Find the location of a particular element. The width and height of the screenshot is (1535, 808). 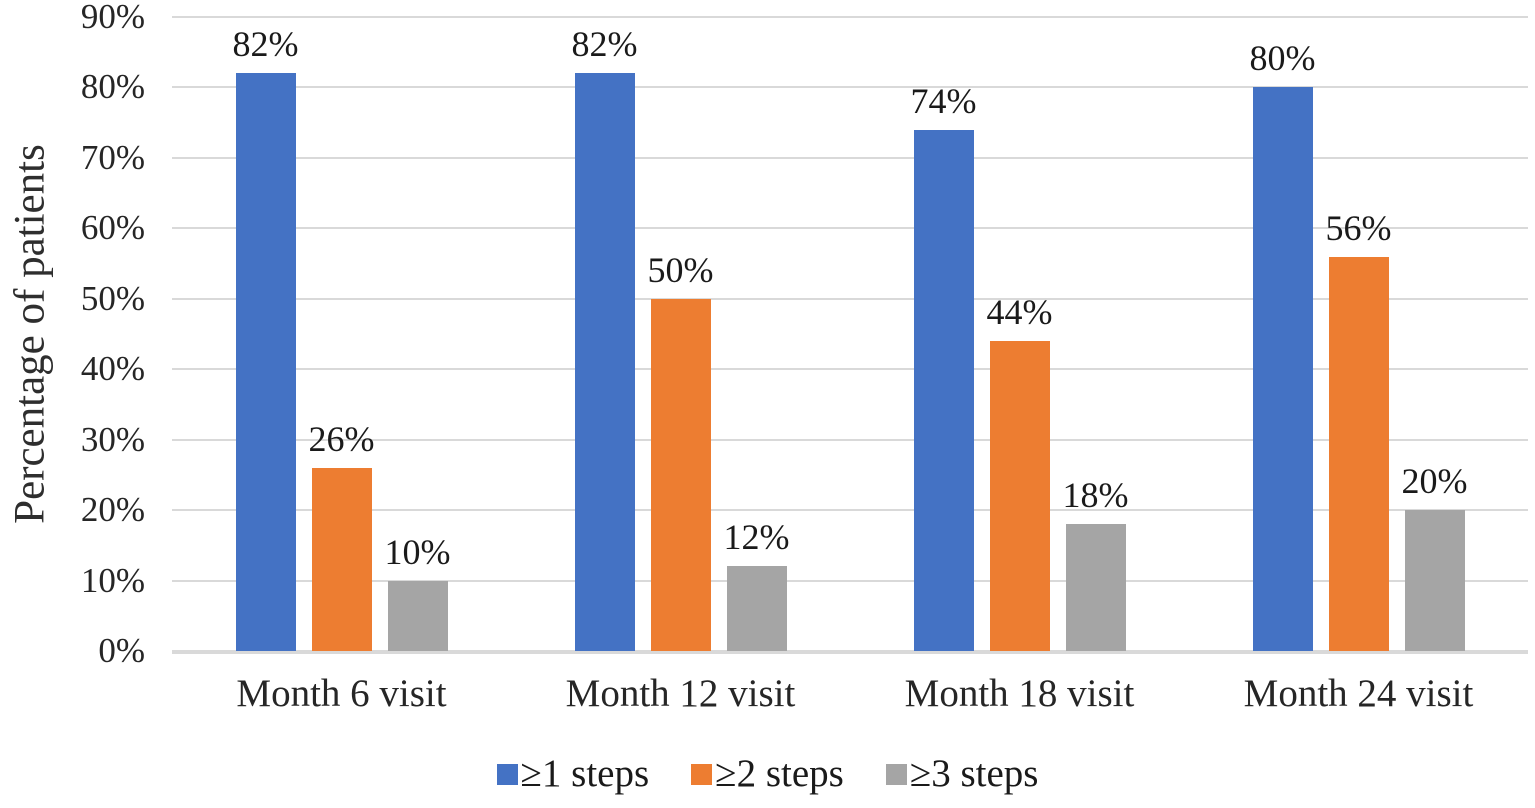

x-axis-category-label: Month 18 visit is located at coordinates (1019, 693).